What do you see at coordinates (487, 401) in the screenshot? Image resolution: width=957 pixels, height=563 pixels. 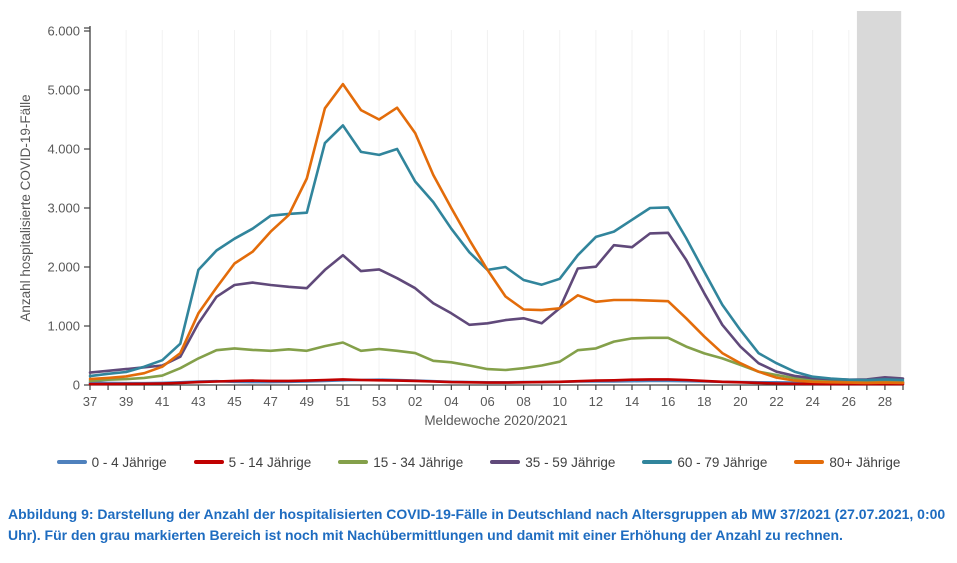 I see `x-tick-label: 06` at bounding box center [487, 401].